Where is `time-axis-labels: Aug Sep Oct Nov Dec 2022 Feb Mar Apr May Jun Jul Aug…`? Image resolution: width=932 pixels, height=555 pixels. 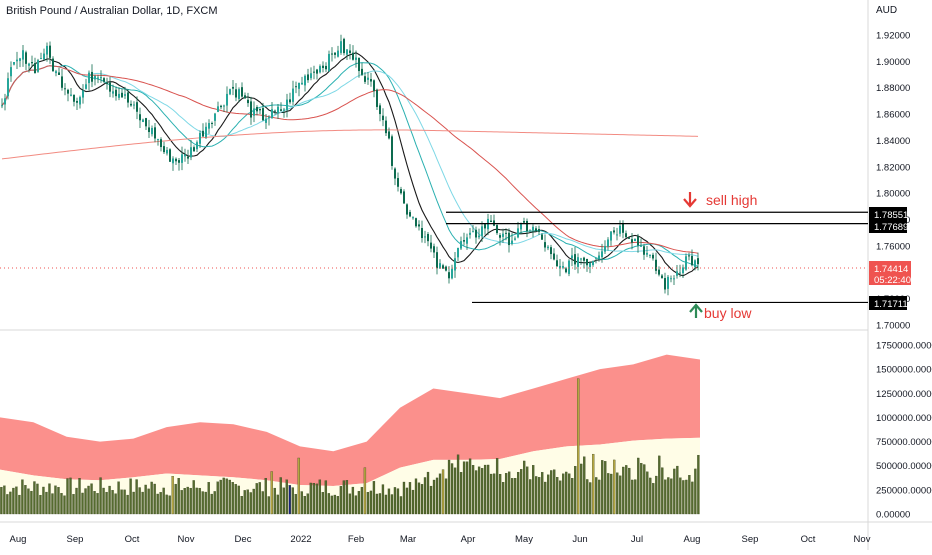 time-axis-labels: Aug Sep Oct Nov Dec 2022 Feb Mar Apr May Jun Jul Aug… is located at coordinates (440, 539).